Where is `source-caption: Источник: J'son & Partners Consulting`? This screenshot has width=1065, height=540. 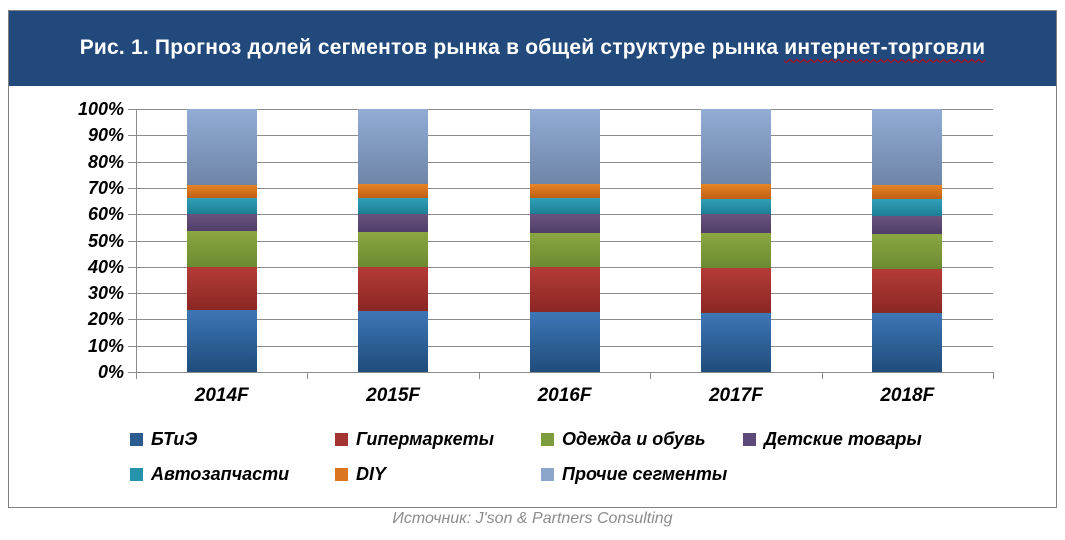
source-caption: Источник: J'son & Partners Consulting is located at coordinates (532, 518).